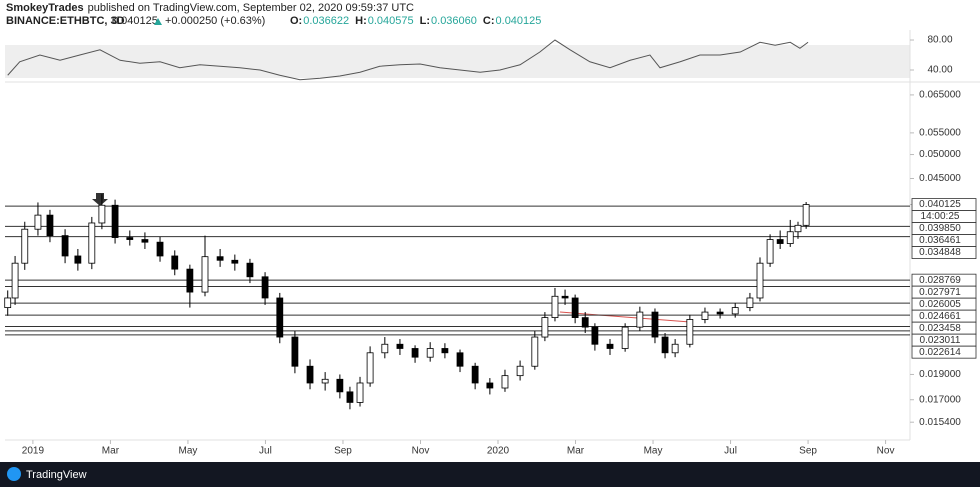 This screenshot has height=492, width=980. I want to click on x-tick-label: May, so click(653, 451).